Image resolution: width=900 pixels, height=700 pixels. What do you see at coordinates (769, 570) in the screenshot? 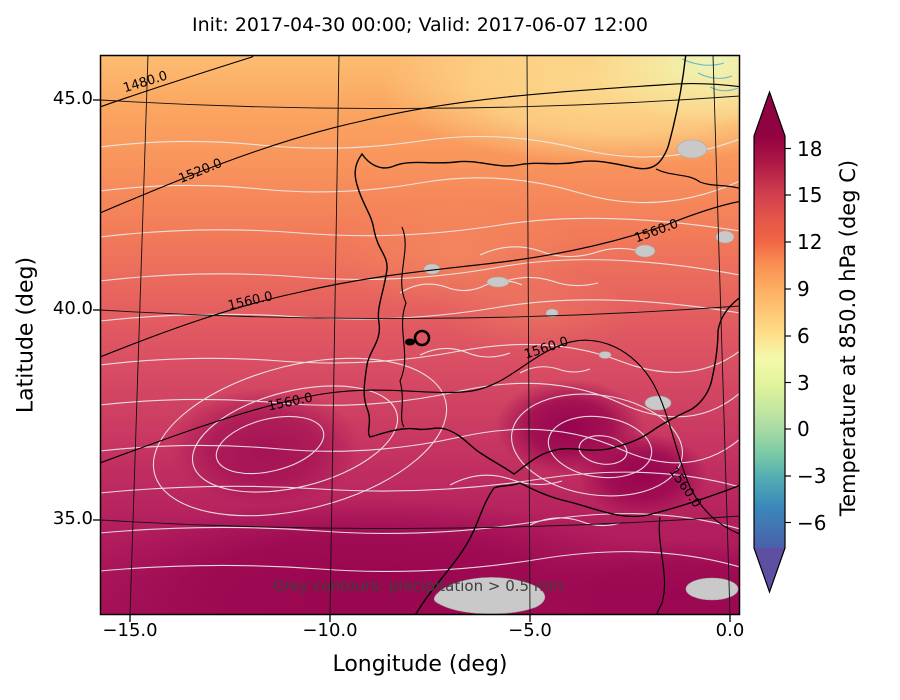
I see `colorbar-extend-min` at bounding box center [769, 570].